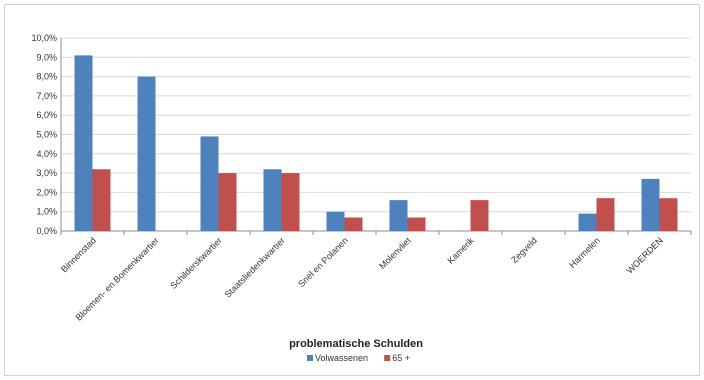 The height and width of the screenshot is (380, 704). I want to click on y-tick-label: 10,0%, so click(44, 38).